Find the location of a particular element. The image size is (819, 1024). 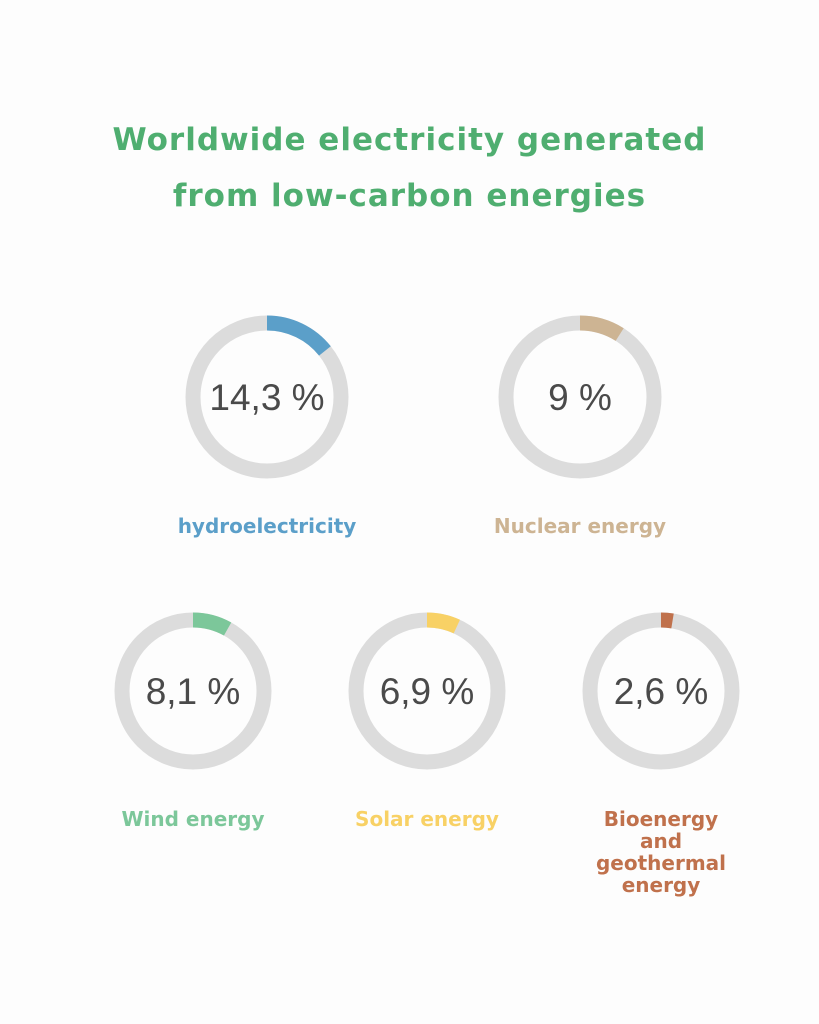

value-label: 6,9 % is located at coordinates (427, 691).